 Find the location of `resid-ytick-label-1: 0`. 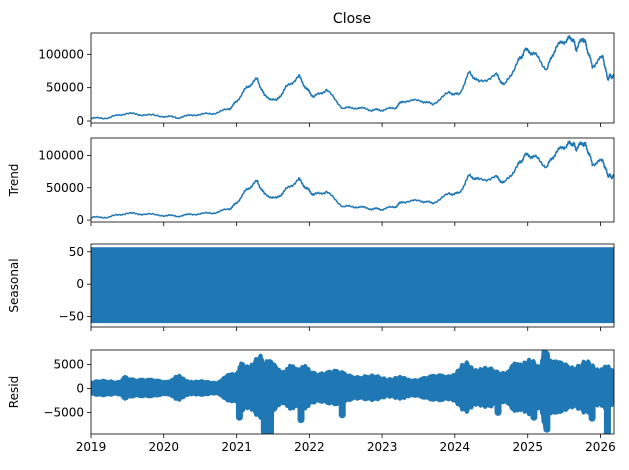

resid-ytick-label-1: 0 is located at coordinates (80, 388).